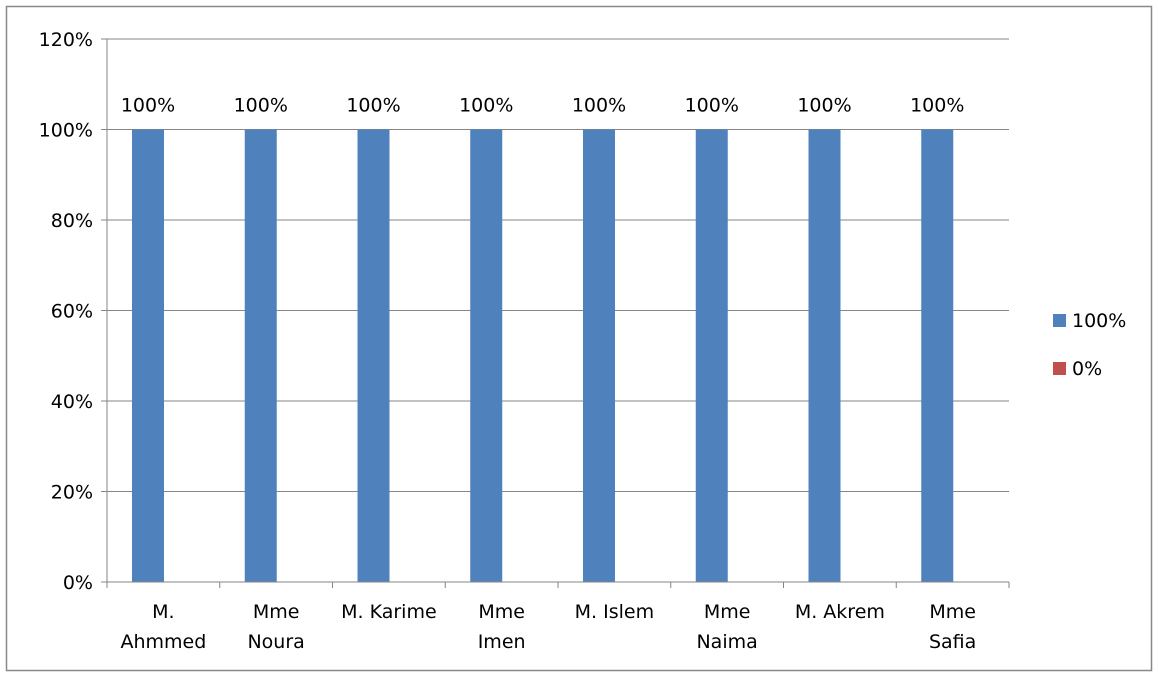 The width and height of the screenshot is (1158, 681). What do you see at coordinates (66, 40) in the screenshot?
I see `y-tick-label: 120%` at bounding box center [66, 40].